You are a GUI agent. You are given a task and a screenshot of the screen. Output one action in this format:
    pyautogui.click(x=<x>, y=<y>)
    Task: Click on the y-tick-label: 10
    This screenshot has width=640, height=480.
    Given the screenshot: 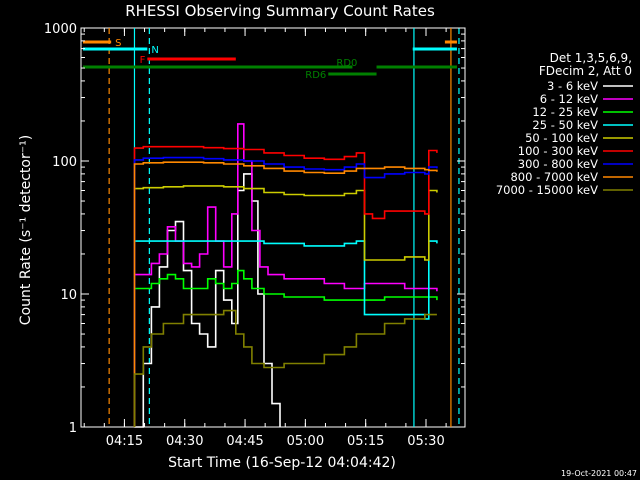 What is the action you would take?
    pyautogui.click(x=68, y=295)
    